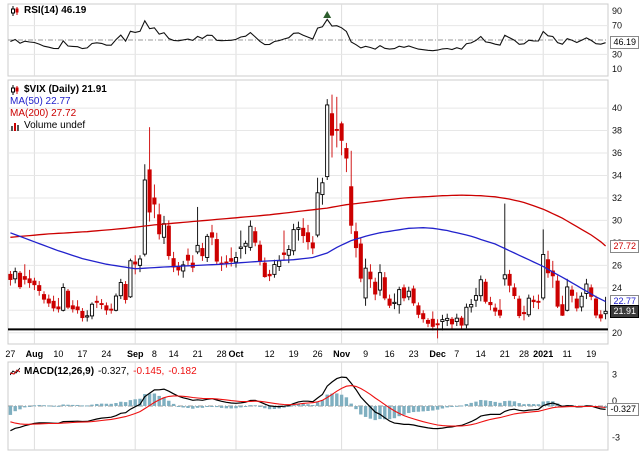 This screenshot has height=454, width=640. I want to click on ma200-value-box: 27.72, so click(624, 246).